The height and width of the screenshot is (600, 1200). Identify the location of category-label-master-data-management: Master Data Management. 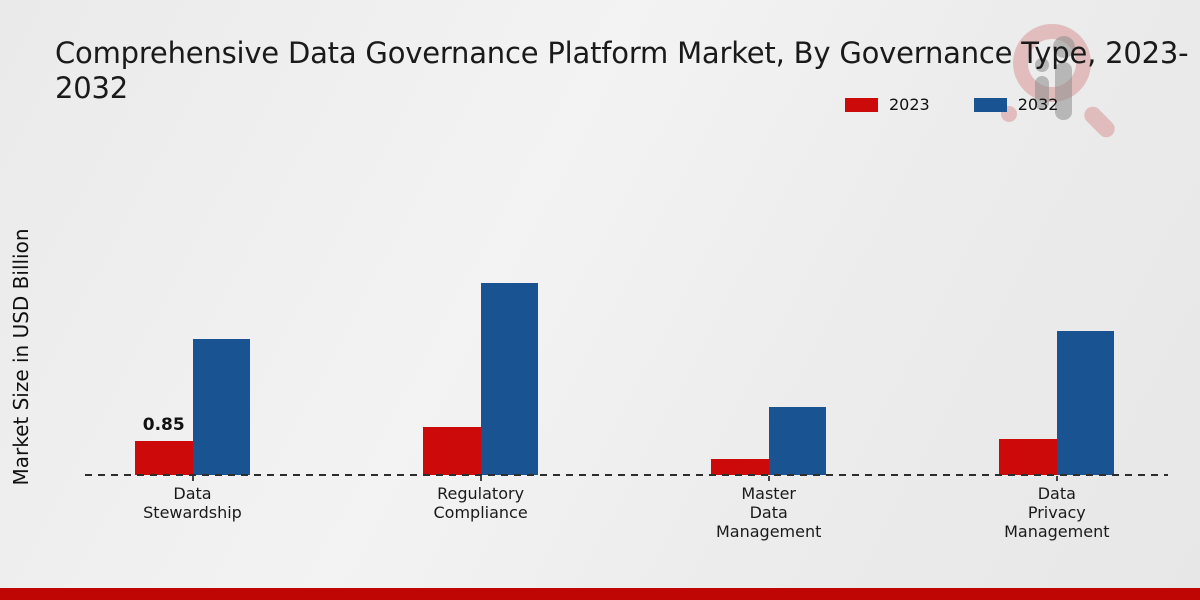
(768, 512).